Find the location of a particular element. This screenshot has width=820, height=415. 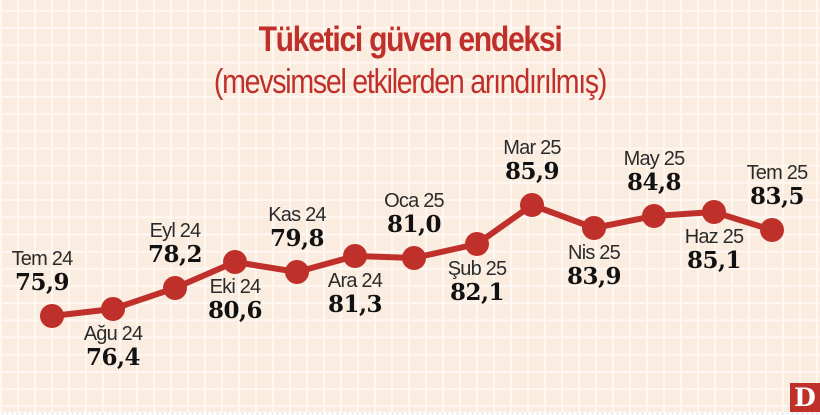

data-label: Eki 24 80,6 is located at coordinates (235, 300).